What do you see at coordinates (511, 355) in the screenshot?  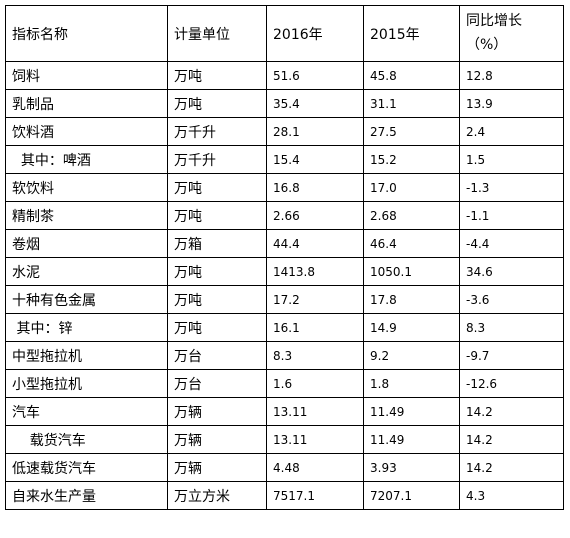 I see `growth-cell: -9.7` at bounding box center [511, 355].